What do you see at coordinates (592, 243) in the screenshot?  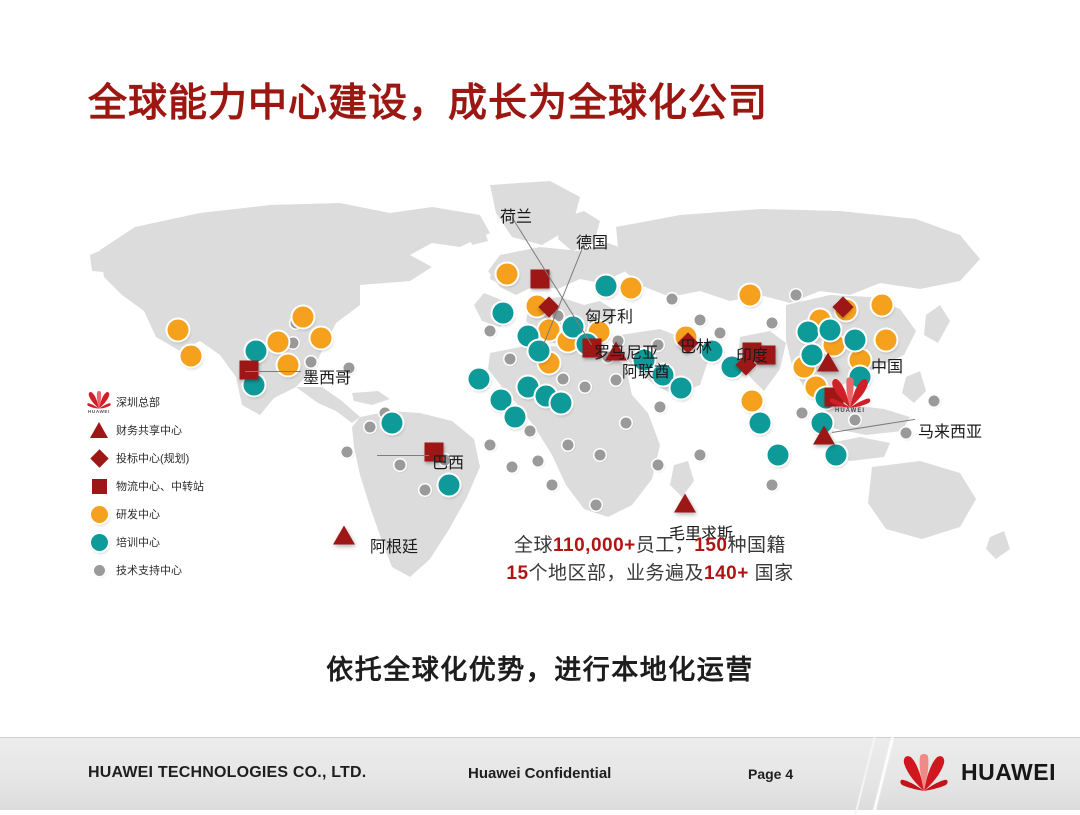 I see `map-label-germany: 德国` at bounding box center [592, 243].